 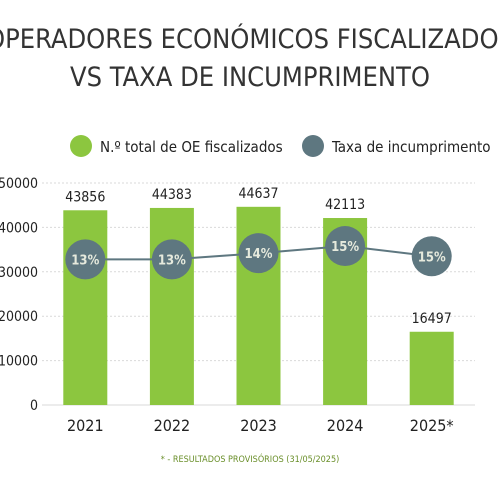 What do you see at coordinates (250, 39) in the screenshot?
I see `chart-title-line-1: OPERADORES ECONÓMICOS FISCALIZADOS` at bounding box center [250, 39].